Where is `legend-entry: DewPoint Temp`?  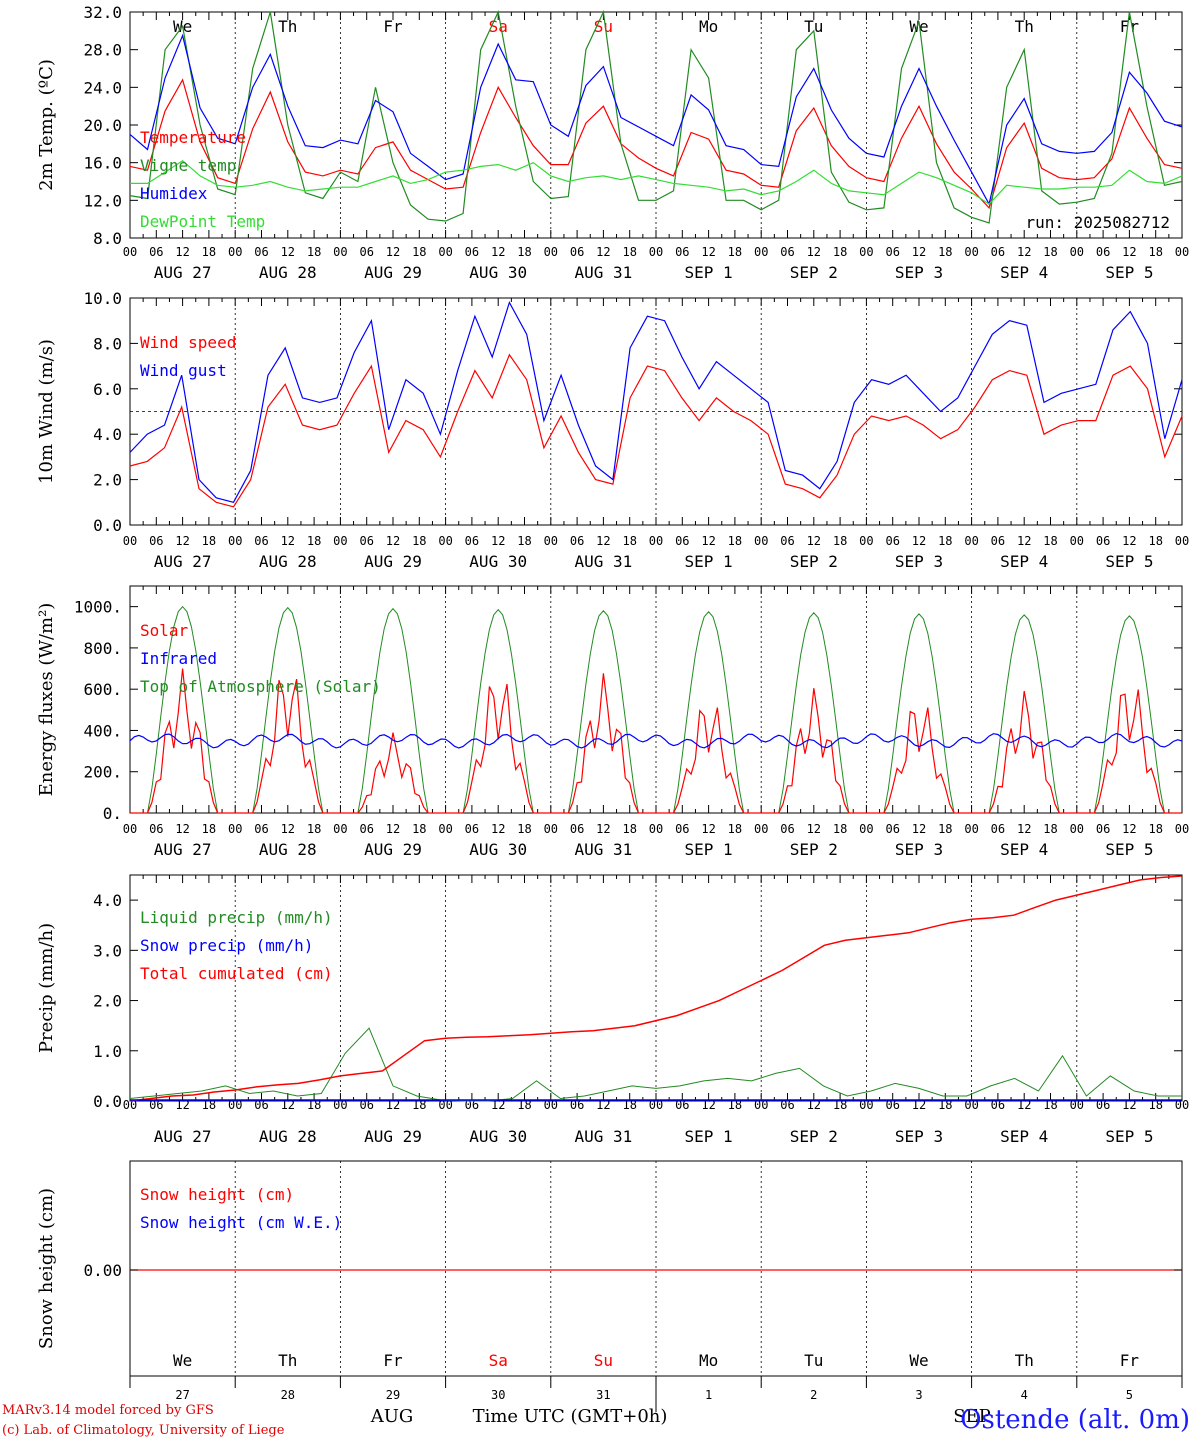
legend-entry: DewPoint Temp is located at coordinates (202, 221).